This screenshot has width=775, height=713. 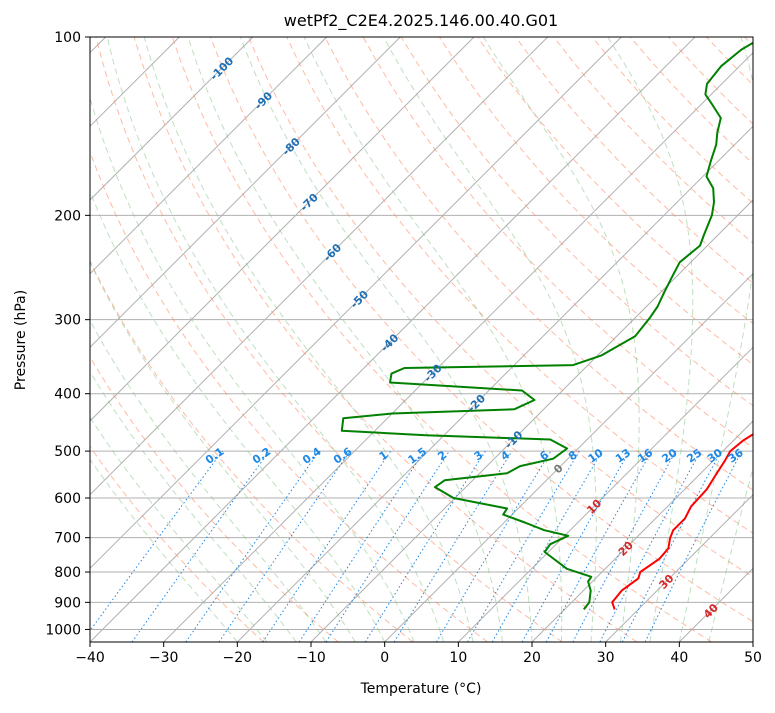 I want to click on y-tick-label: 1000, so click(x=63, y=630).